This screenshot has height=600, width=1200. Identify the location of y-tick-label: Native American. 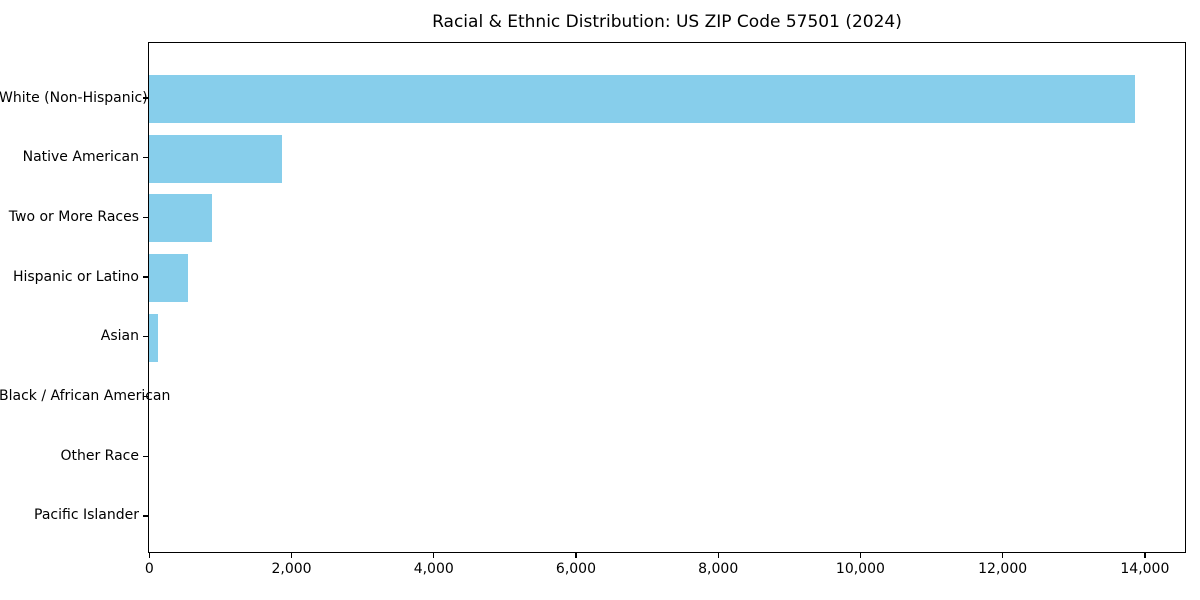
(80, 157).